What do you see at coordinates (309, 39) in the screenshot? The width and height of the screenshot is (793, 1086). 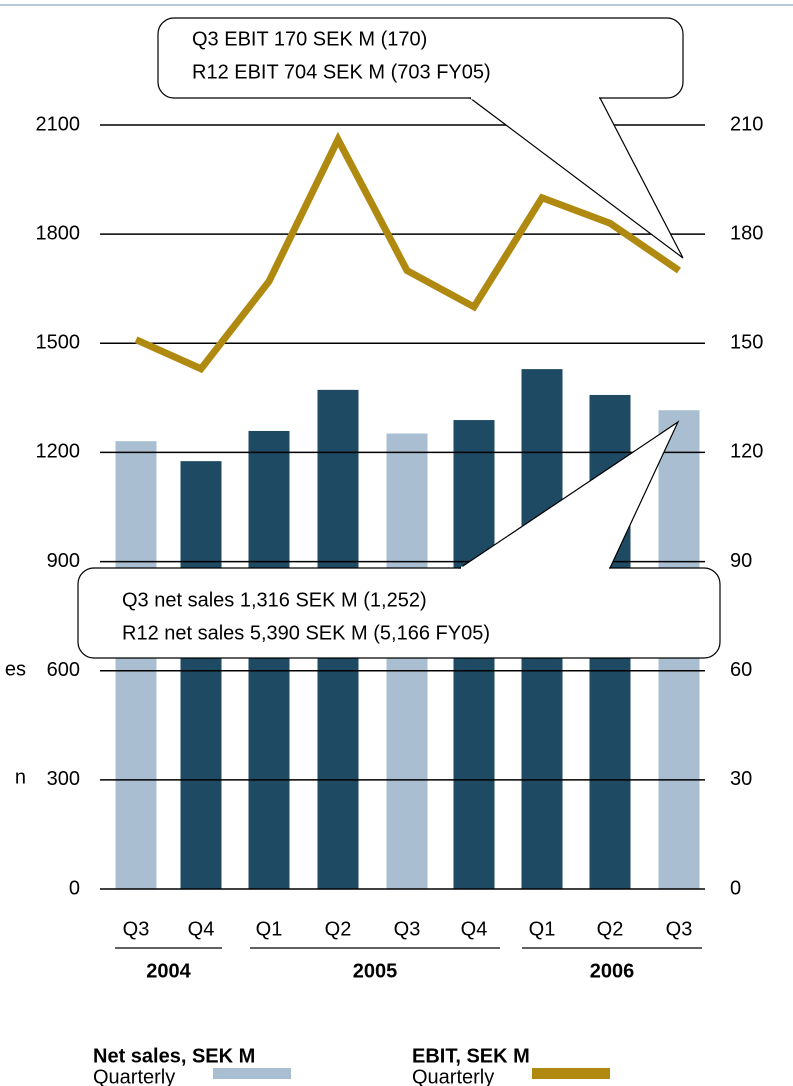 I see `callout-text: Q3 EBIT 170 SEK M (170)` at bounding box center [309, 39].